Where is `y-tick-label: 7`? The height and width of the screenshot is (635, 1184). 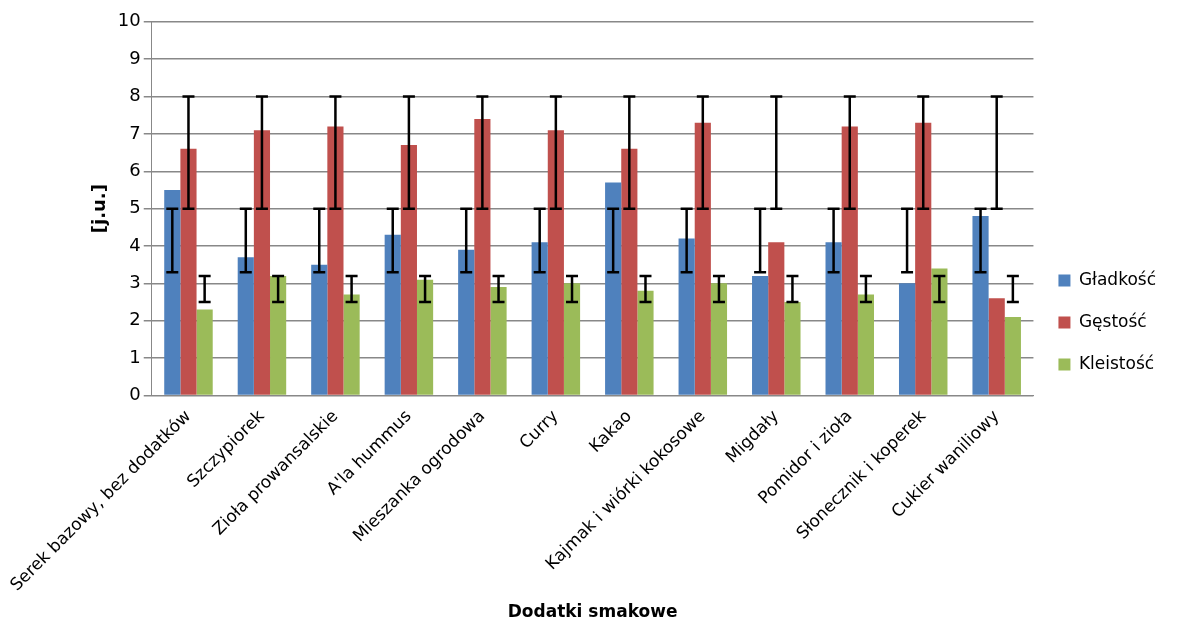 y-tick-label: 7 is located at coordinates (135, 132).